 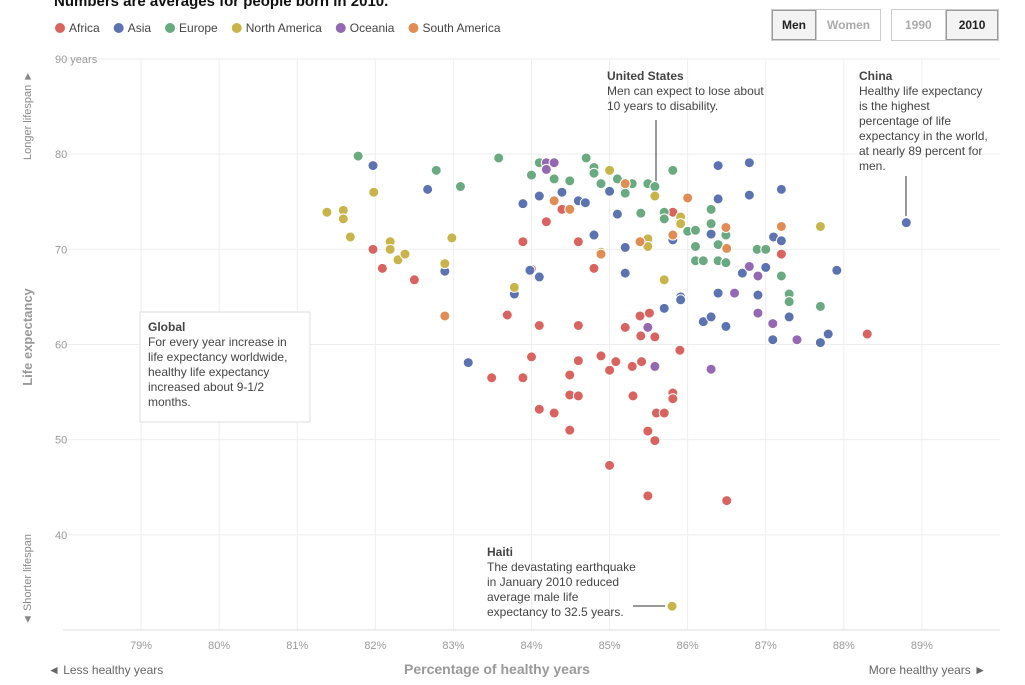 What do you see at coordinates (497, 669) in the screenshot?
I see `x-axis-label: Percentage of healthy years` at bounding box center [497, 669].